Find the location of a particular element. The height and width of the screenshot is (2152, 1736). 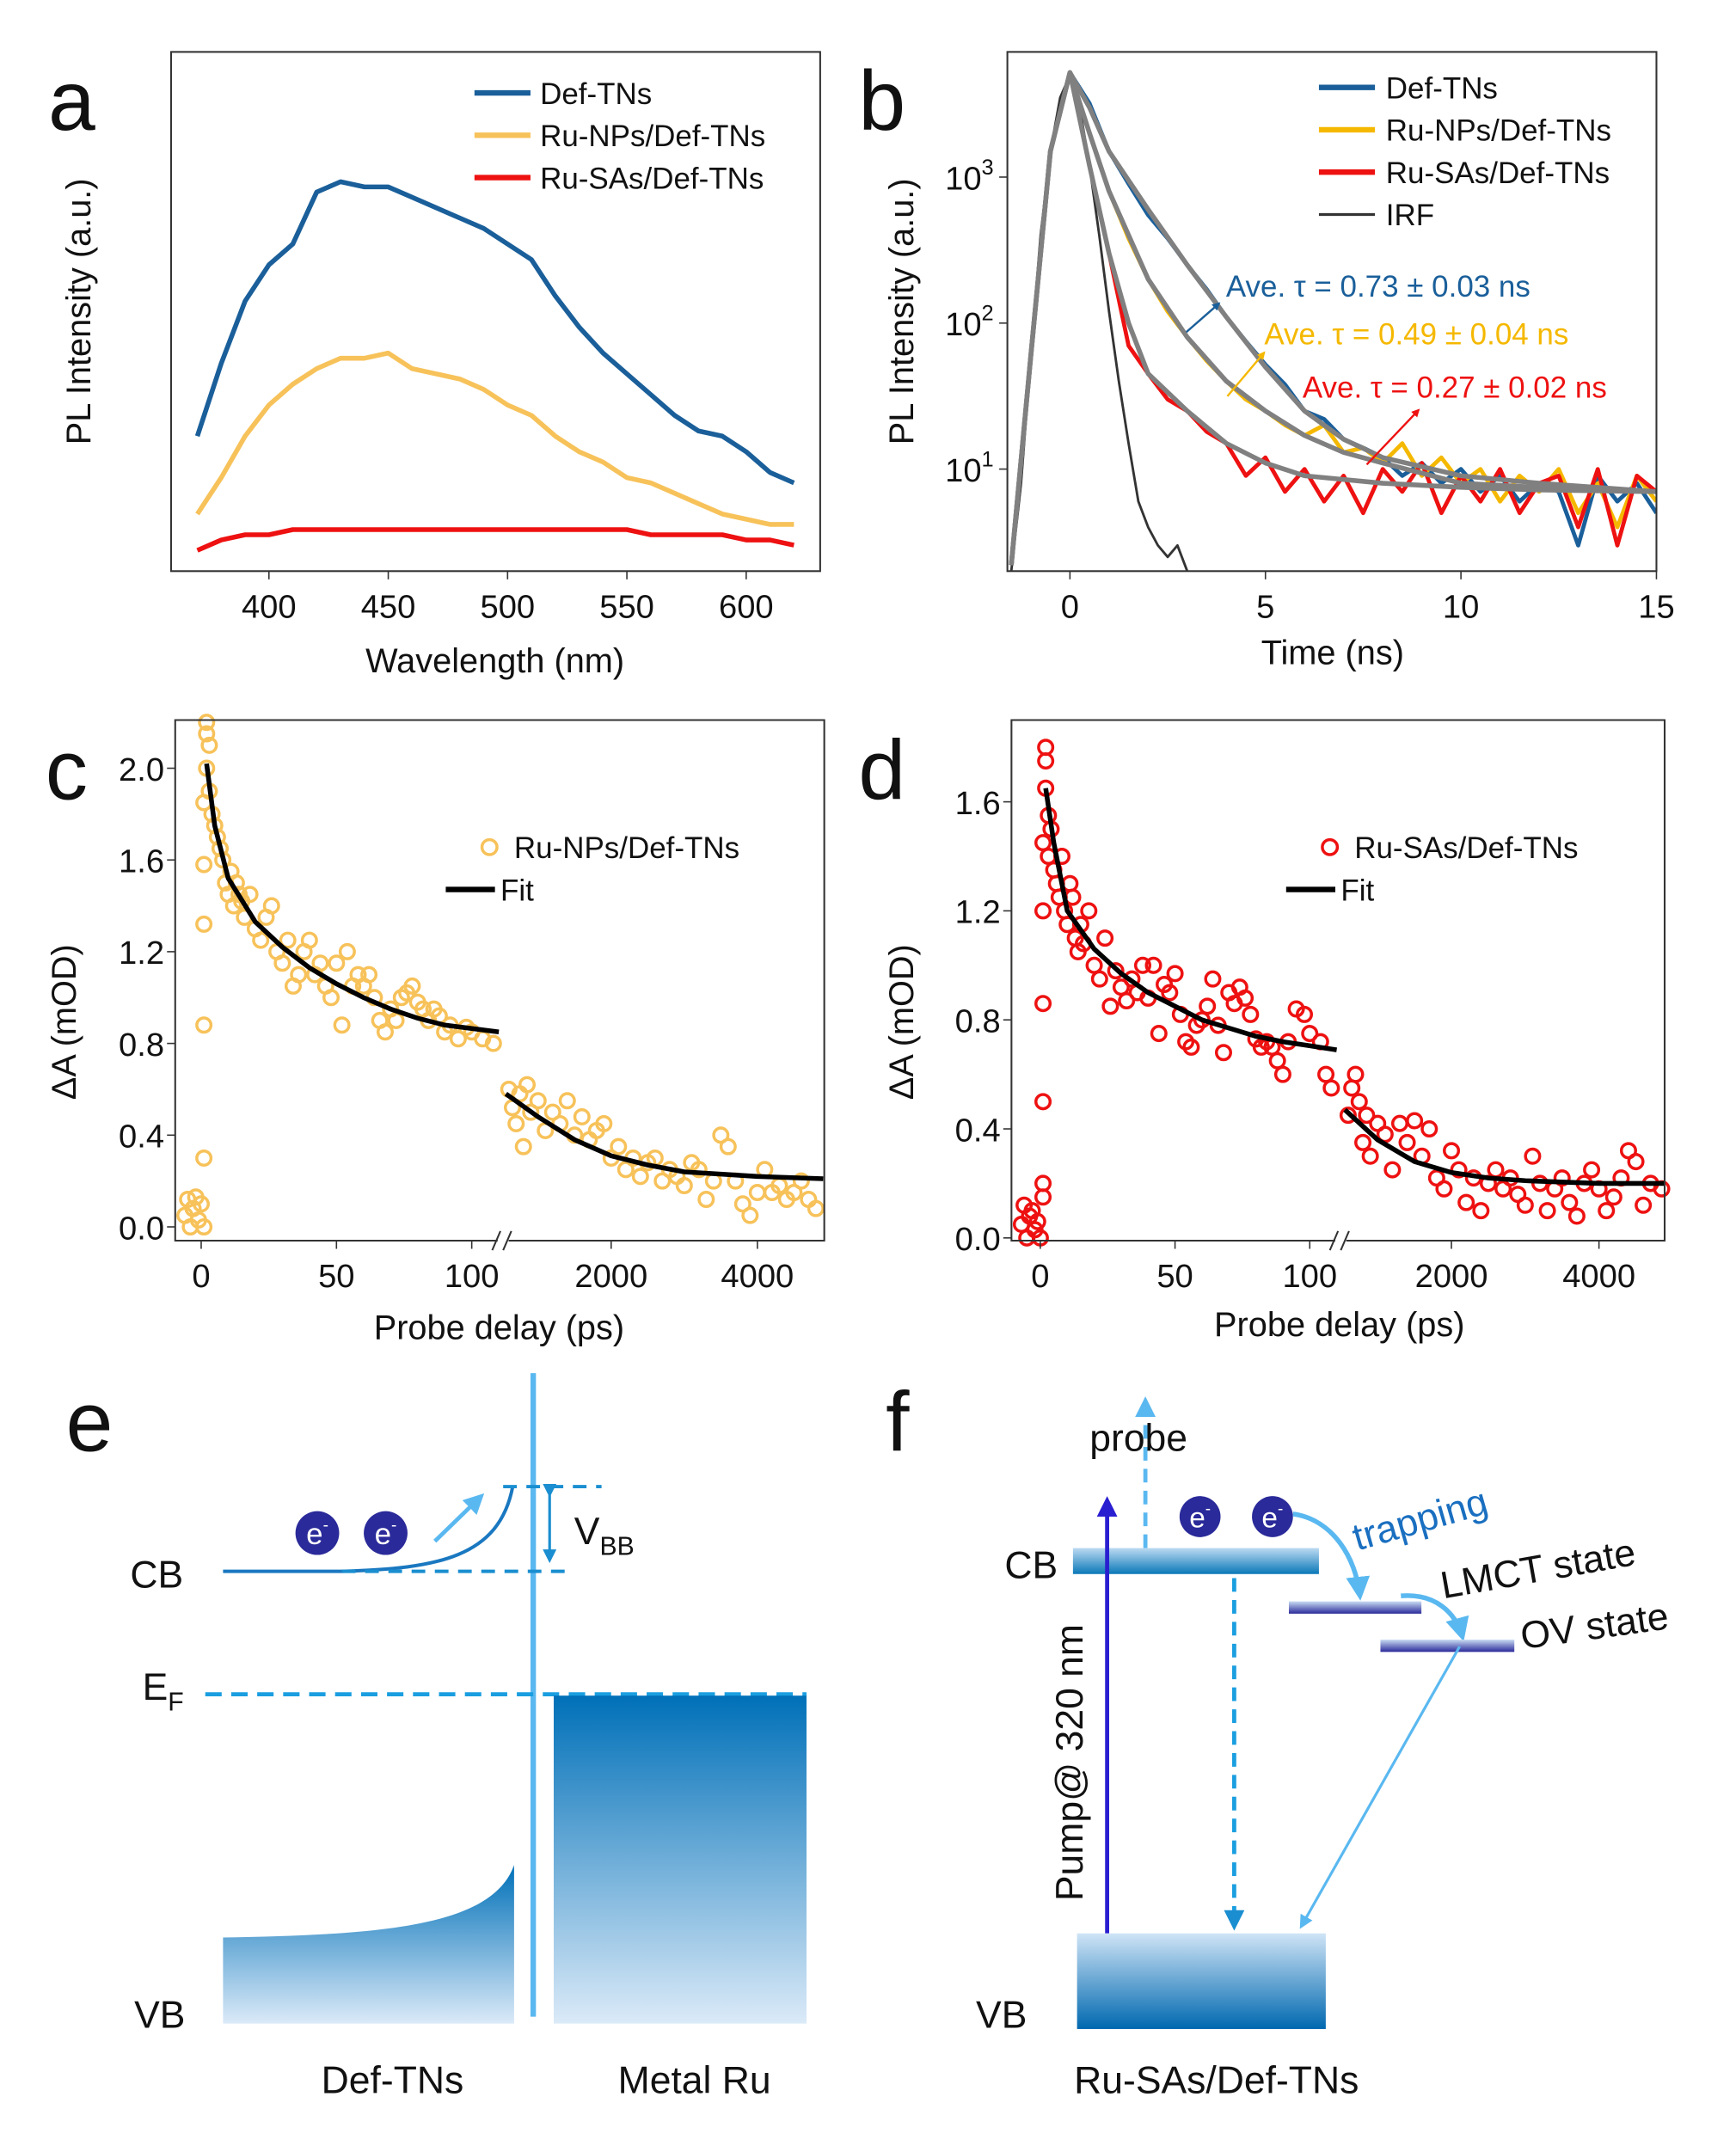

d-x-tick-label: 4000 is located at coordinates (1598, 1276).